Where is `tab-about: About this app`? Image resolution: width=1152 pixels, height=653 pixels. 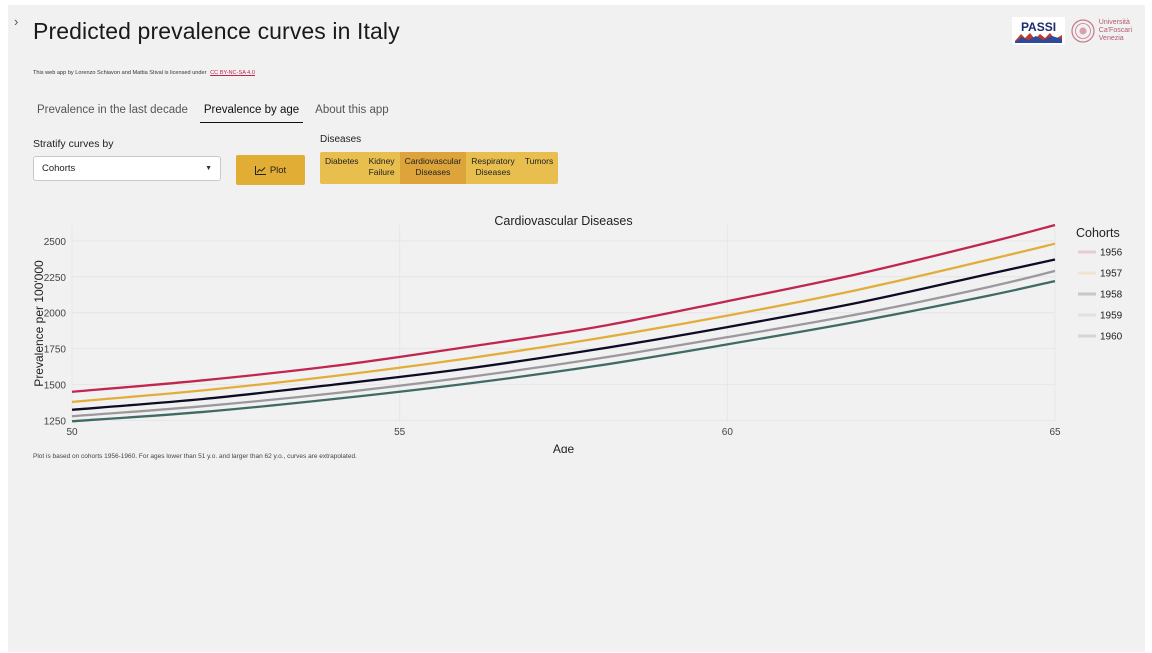 tab-about: About this app is located at coordinates (352, 110).